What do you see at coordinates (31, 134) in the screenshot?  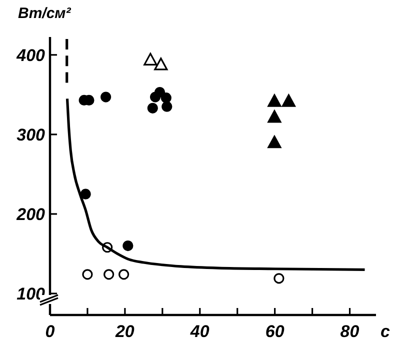 I see `y-tick-label: 300` at bounding box center [31, 134].